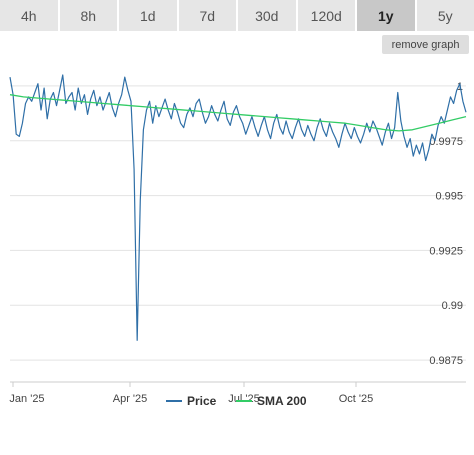  What do you see at coordinates (148, 15) in the screenshot?
I see `range-tab-1d: 1d` at bounding box center [148, 15].